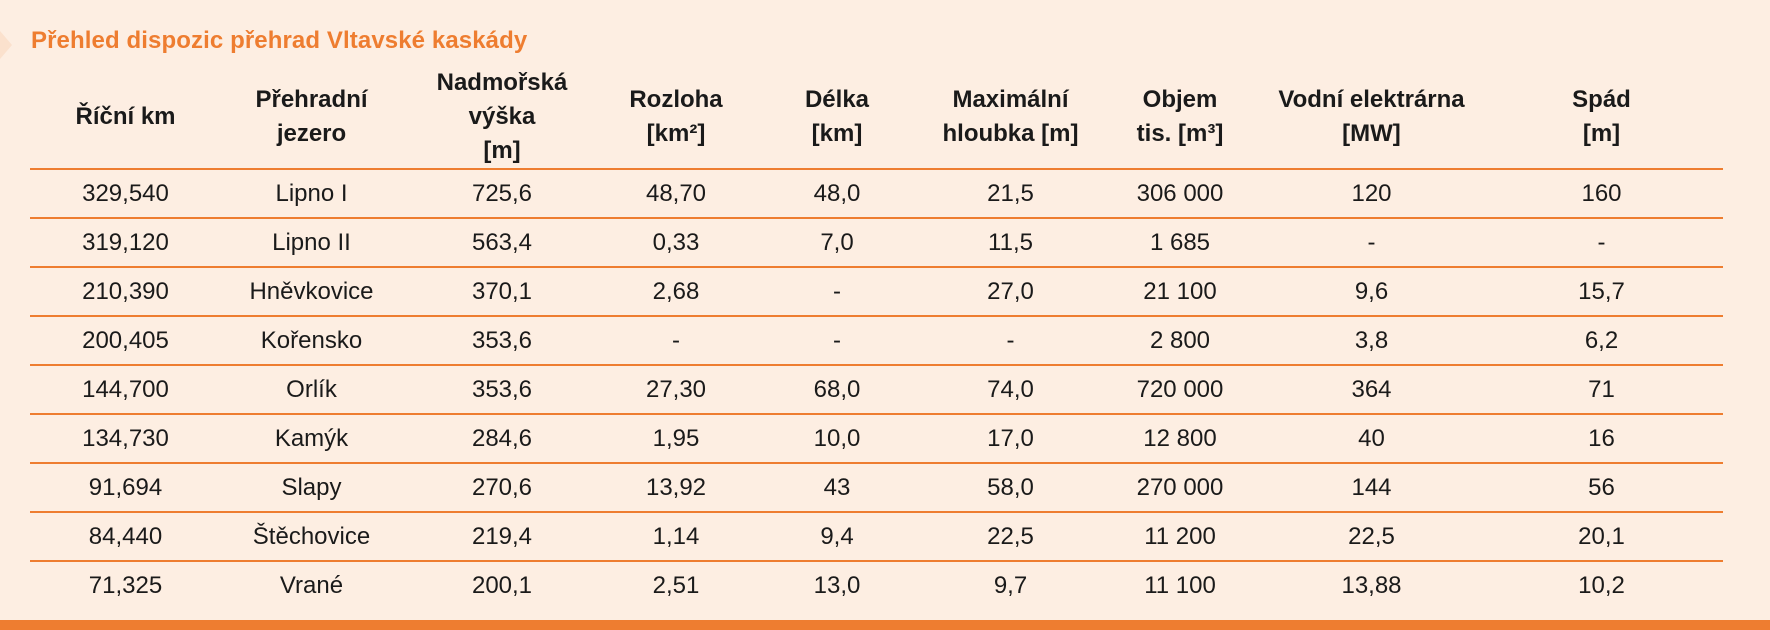  What do you see at coordinates (1010, 585) in the screenshot?
I see `cell-max-depth: 9,7` at bounding box center [1010, 585].